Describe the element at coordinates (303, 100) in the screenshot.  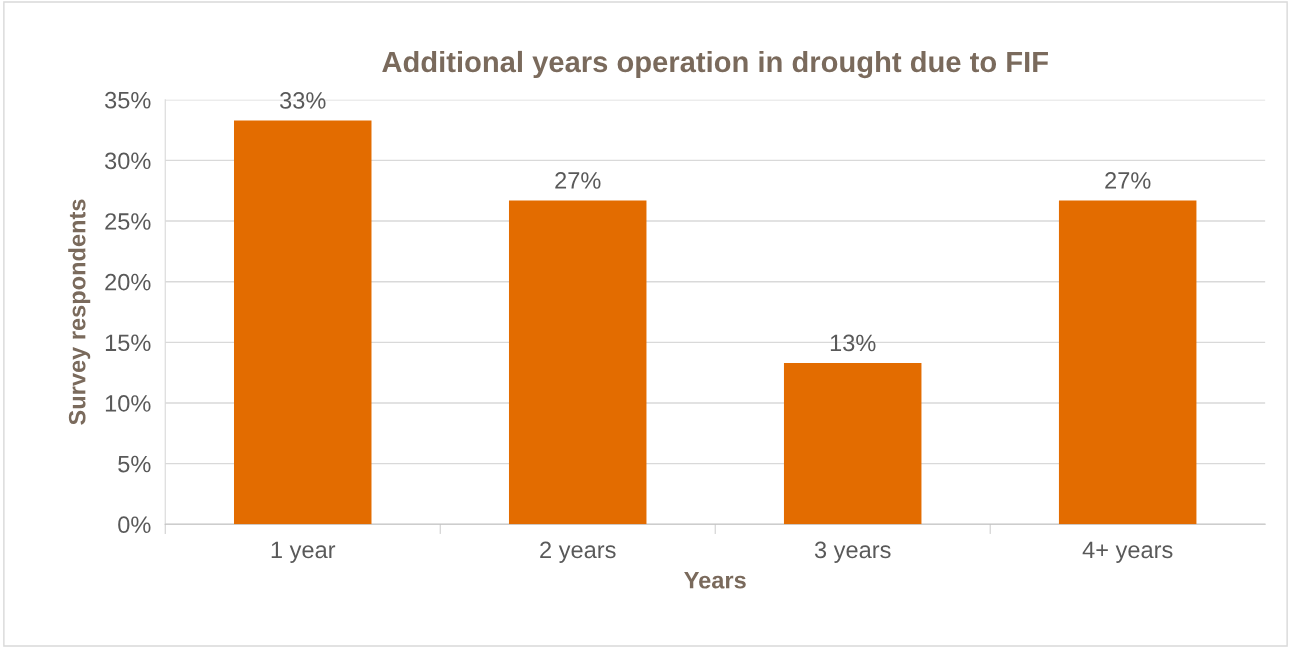
I see `data-label: 33%` at that location.